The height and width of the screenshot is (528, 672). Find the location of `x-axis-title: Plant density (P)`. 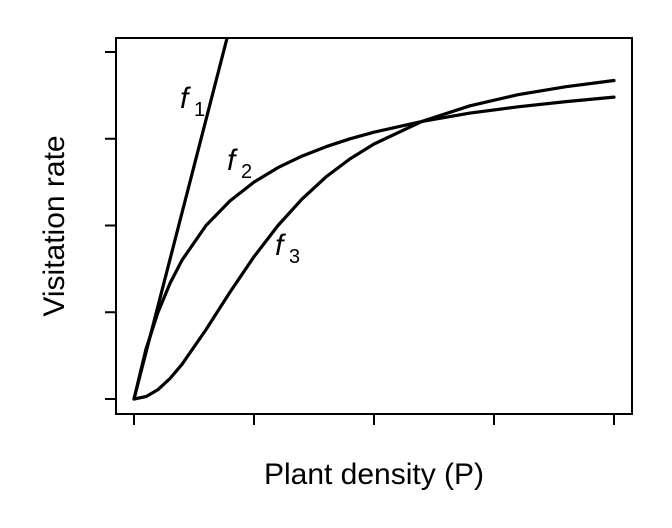

x-axis-title: Plant density (P) is located at coordinates (374, 474).